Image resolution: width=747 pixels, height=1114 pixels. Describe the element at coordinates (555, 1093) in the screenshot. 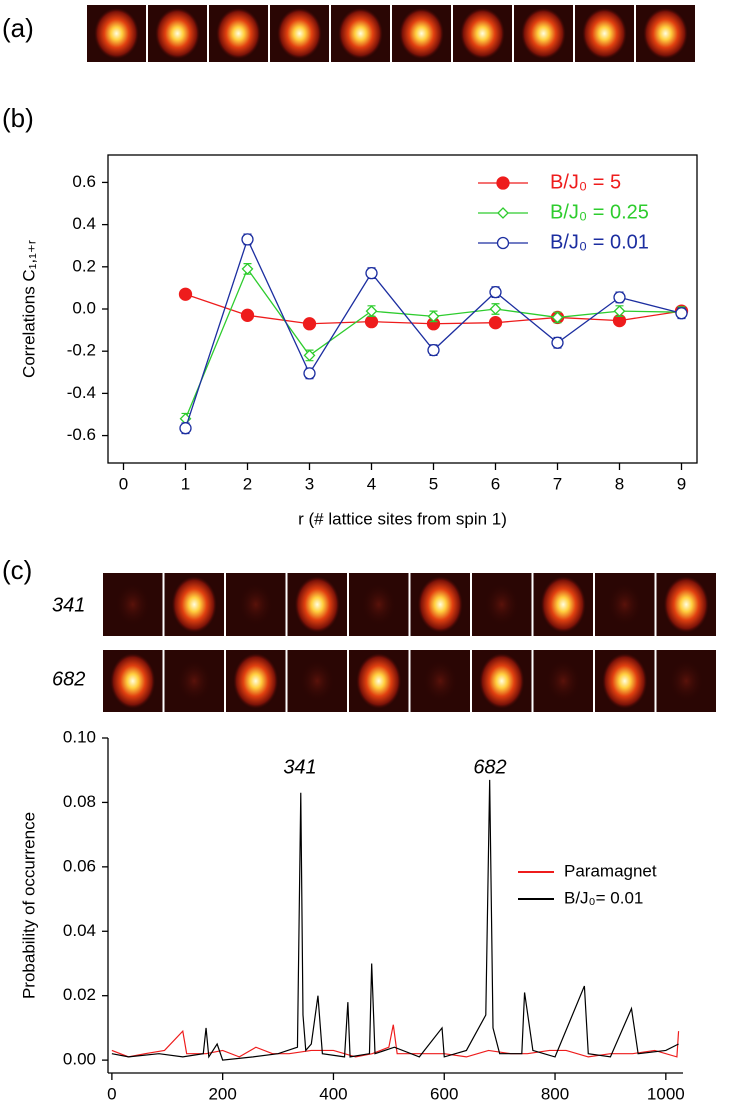

I see `x-tick-label: 800` at that location.